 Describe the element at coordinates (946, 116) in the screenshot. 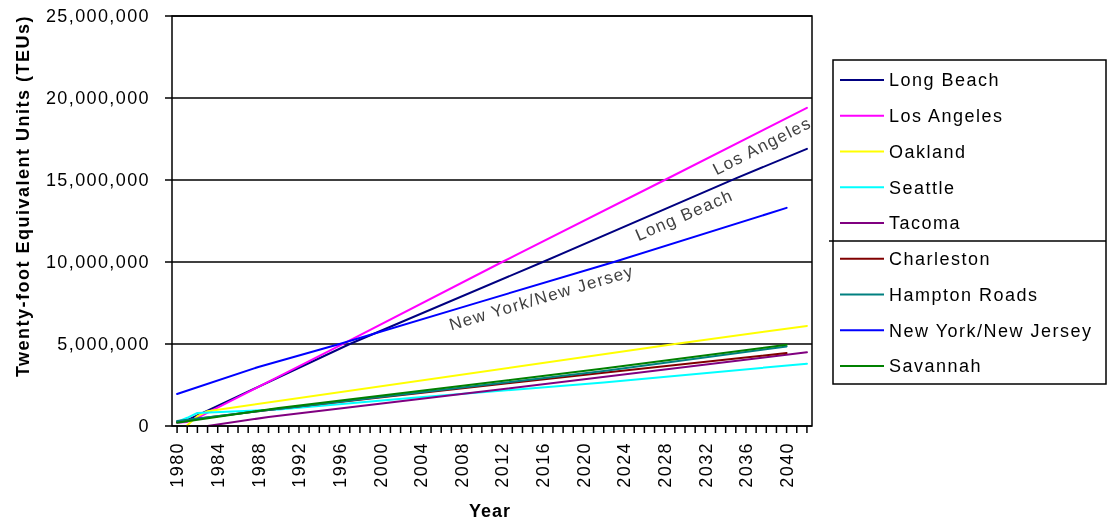

I see `legend-label: Los Angeles` at that location.